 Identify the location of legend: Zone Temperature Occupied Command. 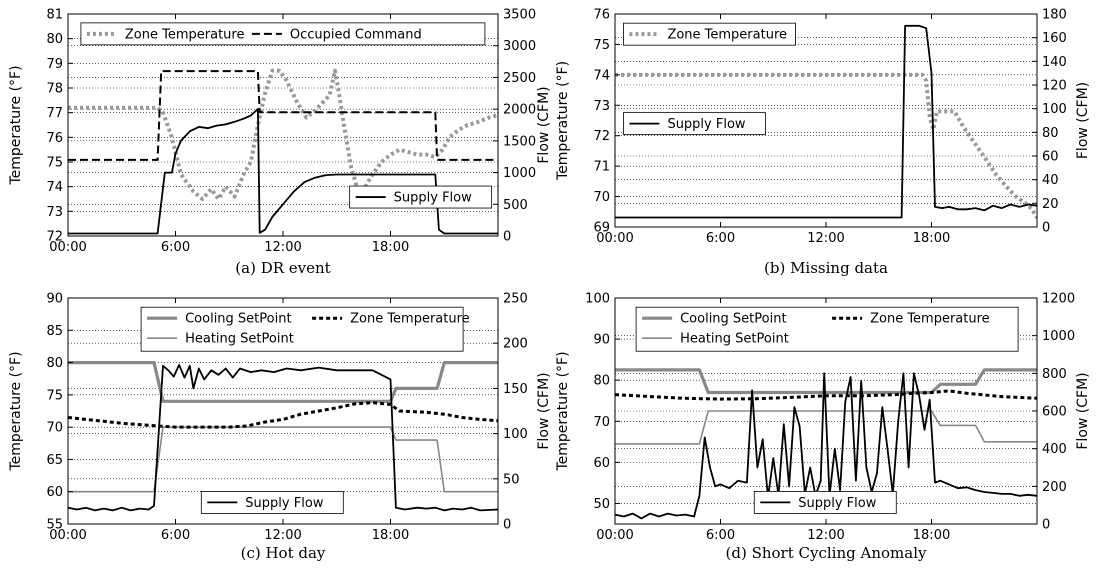
(283, 34).